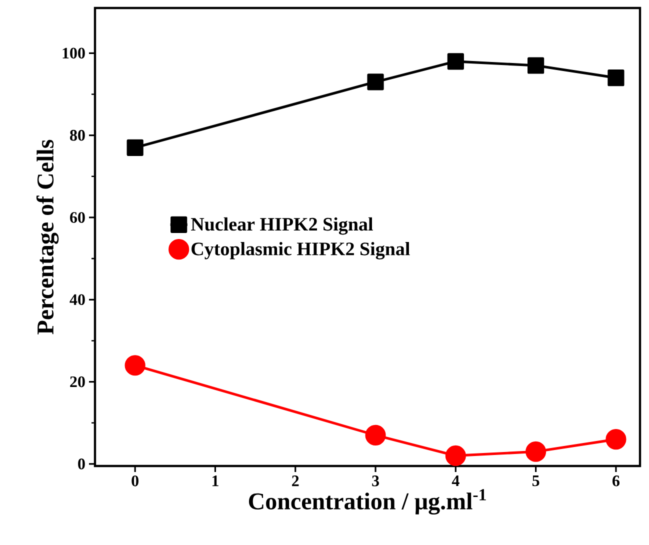 The width and height of the screenshot is (649, 545). What do you see at coordinates (77, 382) in the screenshot?
I see `y-tick-label: 20` at bounding box center [77, 382].